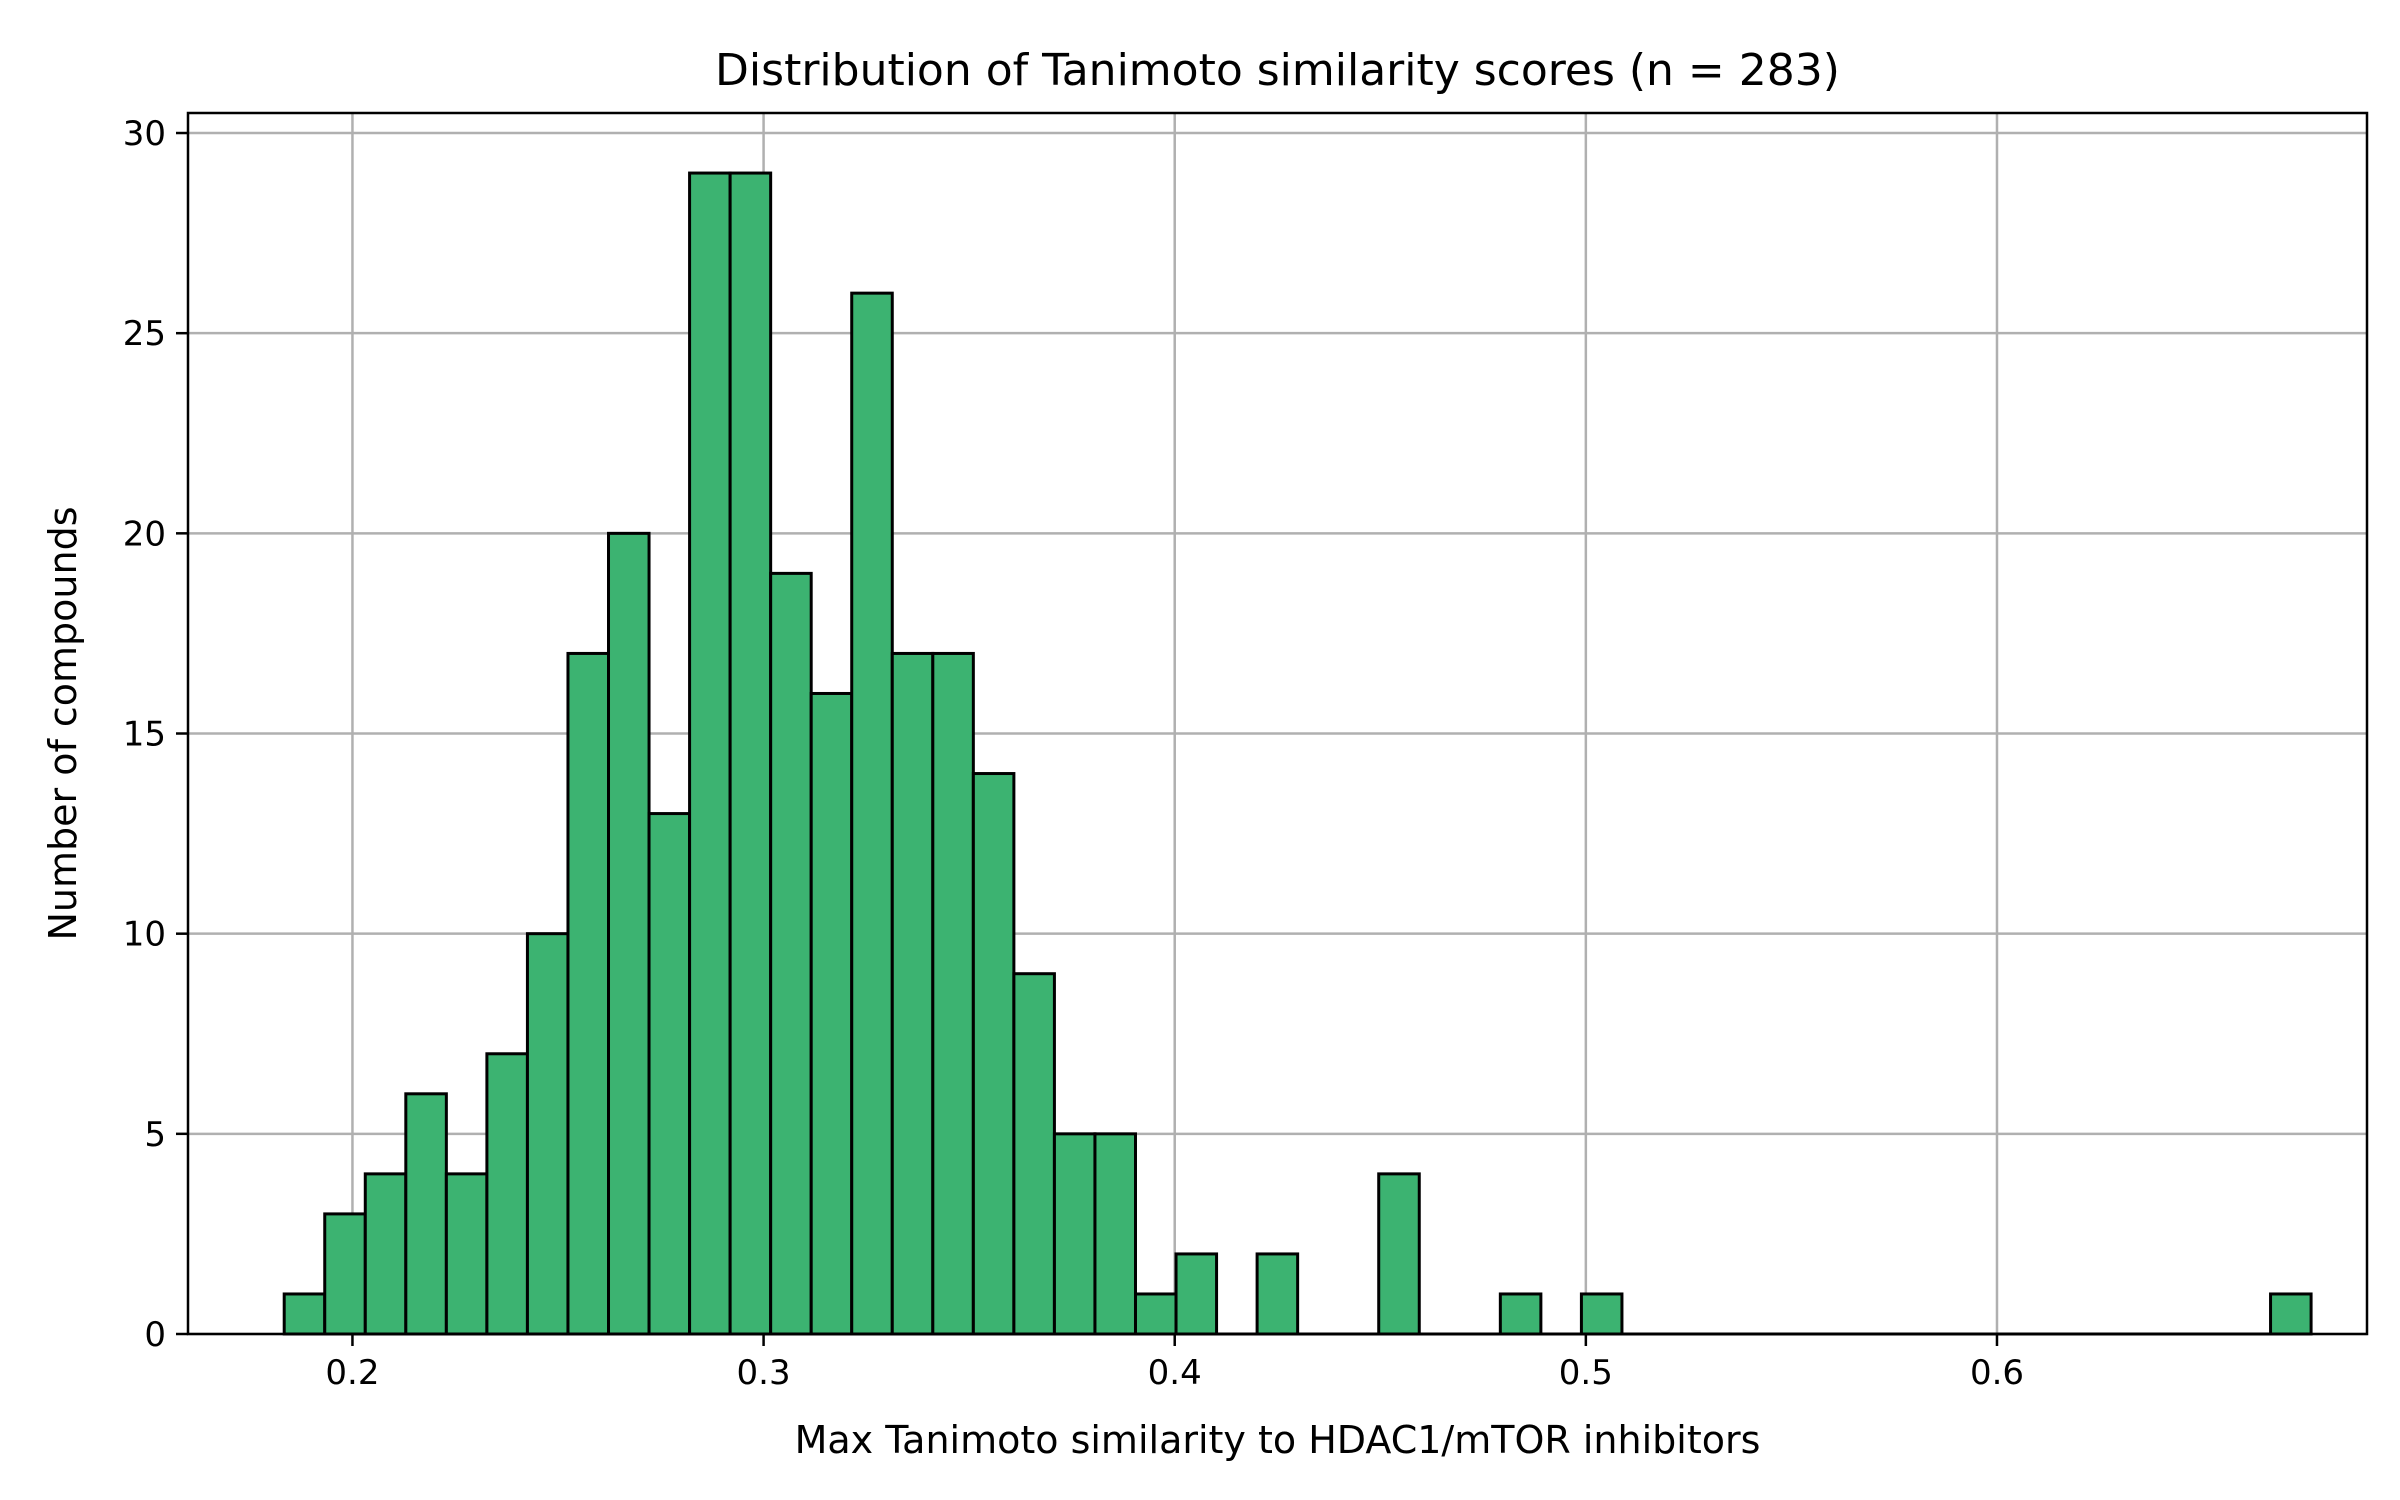  Describe the element at coordinates (144, 735) in the screenshot. I see `y-tick-label: 15` at that location.